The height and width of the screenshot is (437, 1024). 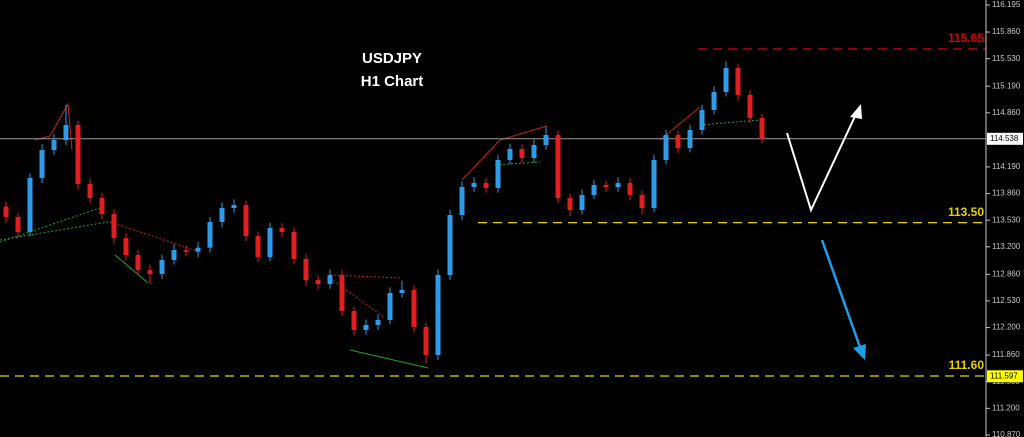 I want to click on level-label: 111.60, so click(x=967, y=365).